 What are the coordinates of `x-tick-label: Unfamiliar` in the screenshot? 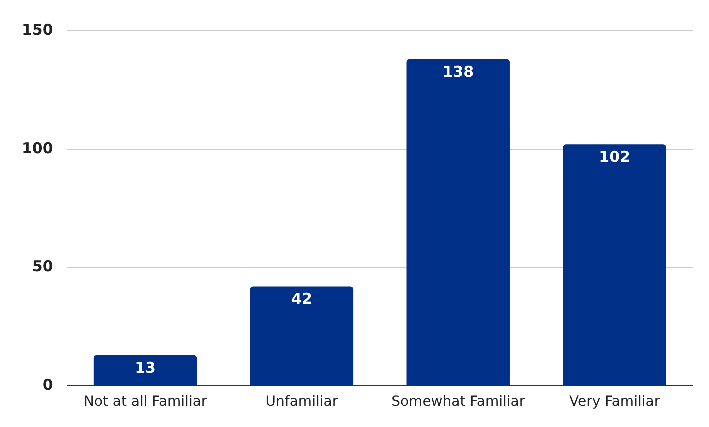 It's located at (302, 402).